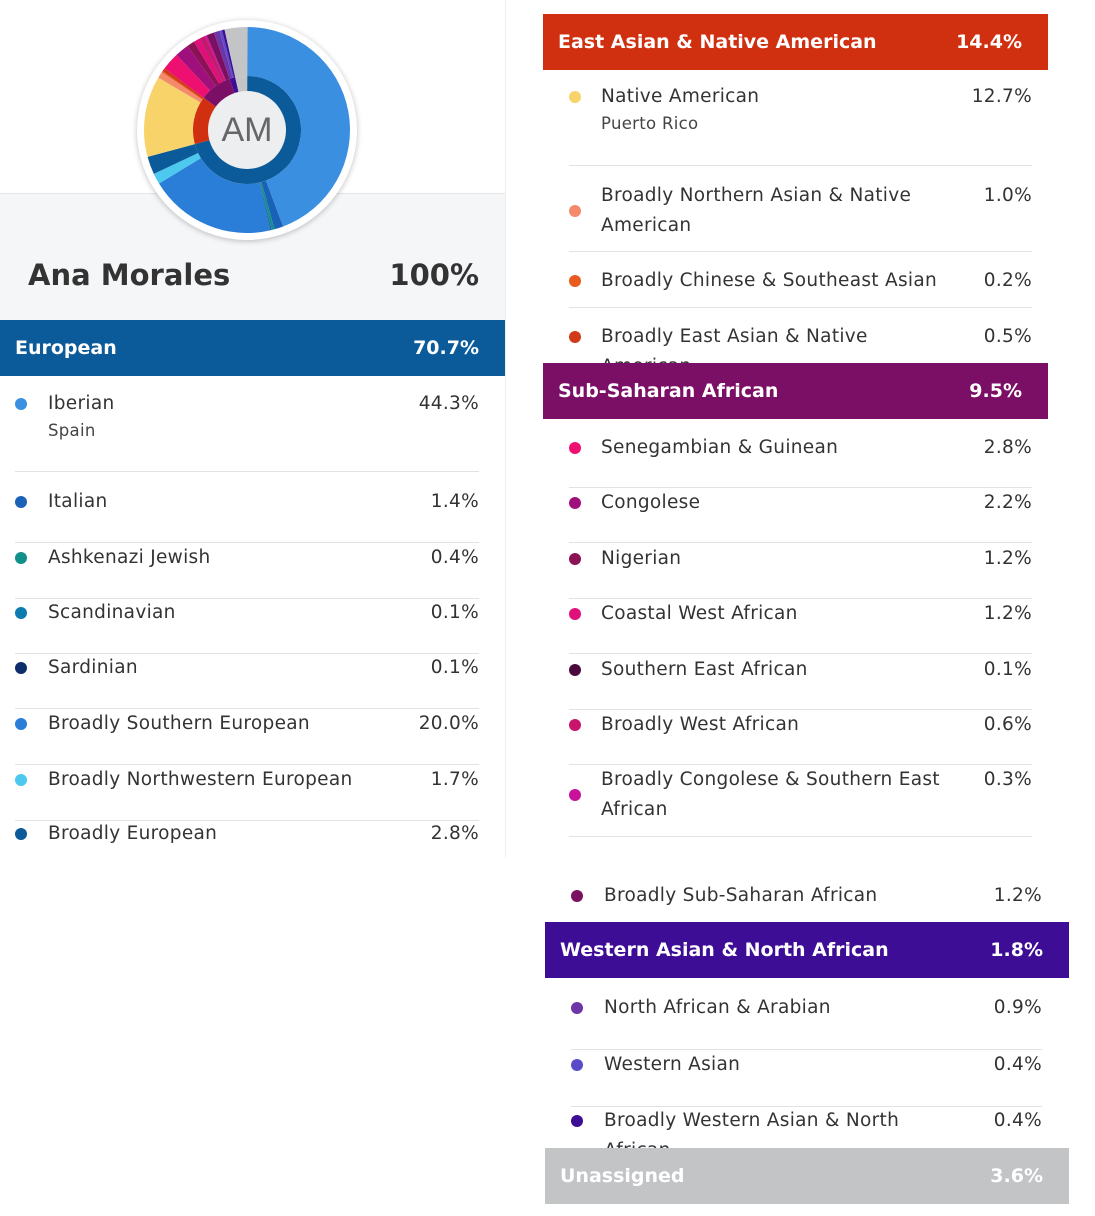 This screenshot has height=1216, width=1095. I want to click on ancestry-label: Coastal West African, so click(699, 613).